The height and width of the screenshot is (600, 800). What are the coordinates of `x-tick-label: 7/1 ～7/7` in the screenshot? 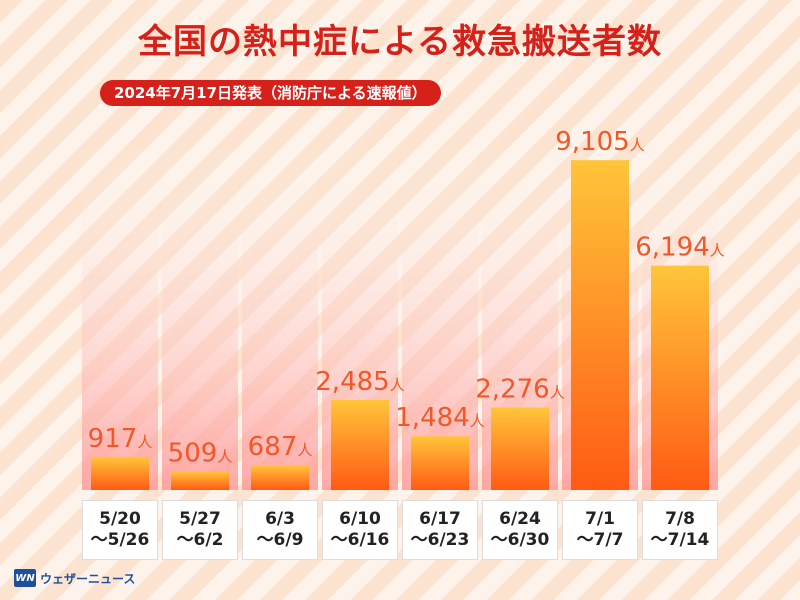 It's located at (600, 530).